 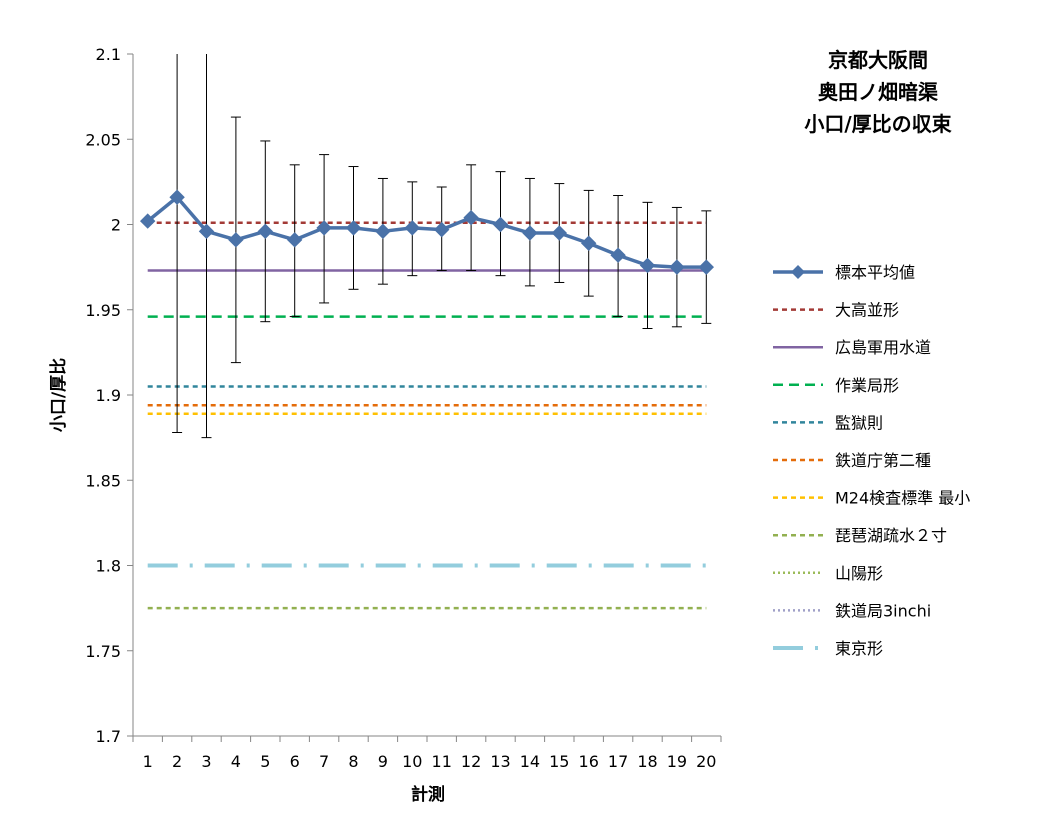 I want to click on chart-title-line-1: 京都大阪間, so click(x=878, y=60).